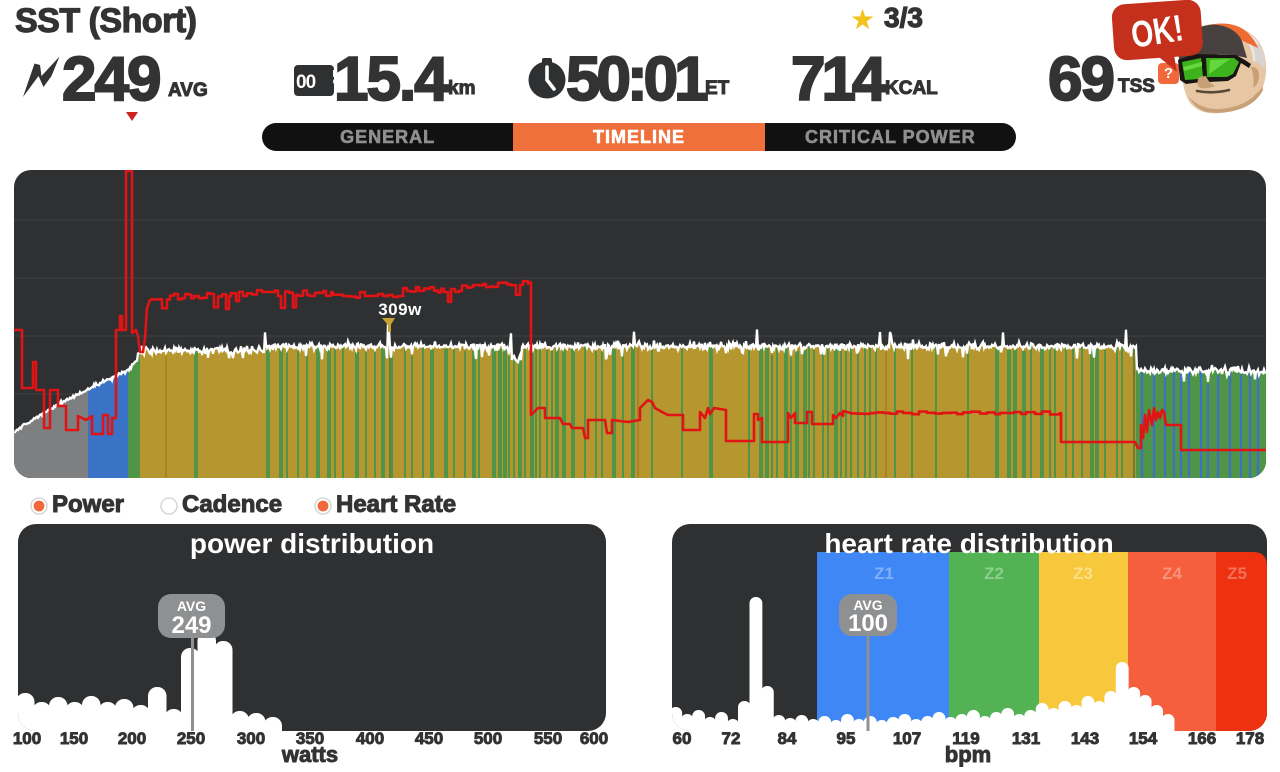 This screenshot has width=1280, height=772. What do you see at coordinates (1237, 573) in the screenshot?
I see `svg-text: Z5` at bounding box center [1237, 573].